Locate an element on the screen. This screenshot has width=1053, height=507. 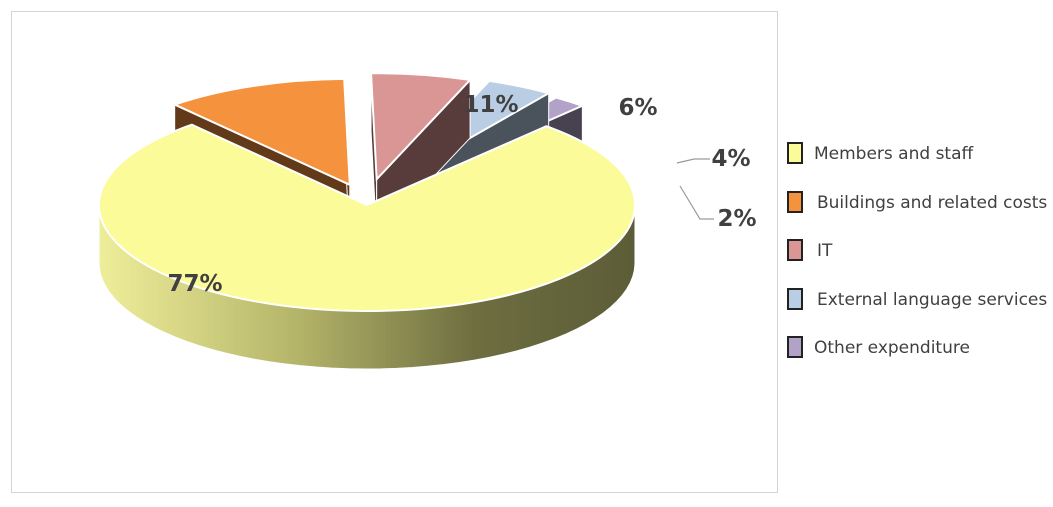
legend-item-buildings: Buildings and related costs is located at coordinates (918, 211).